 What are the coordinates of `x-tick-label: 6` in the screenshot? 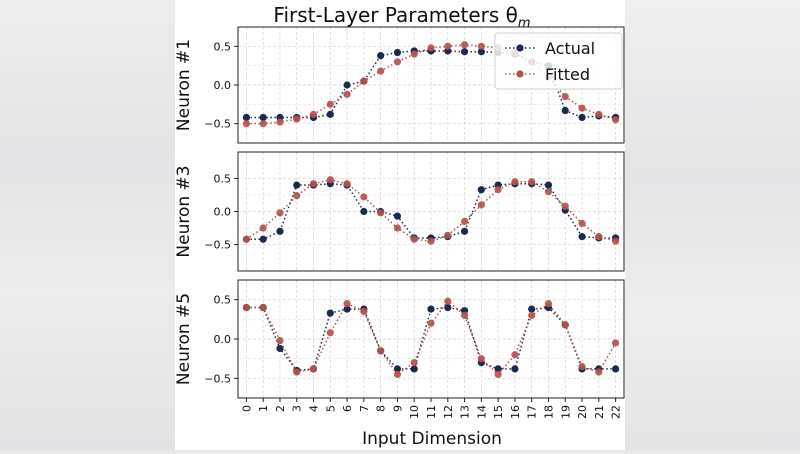 It's located at (347, 408).